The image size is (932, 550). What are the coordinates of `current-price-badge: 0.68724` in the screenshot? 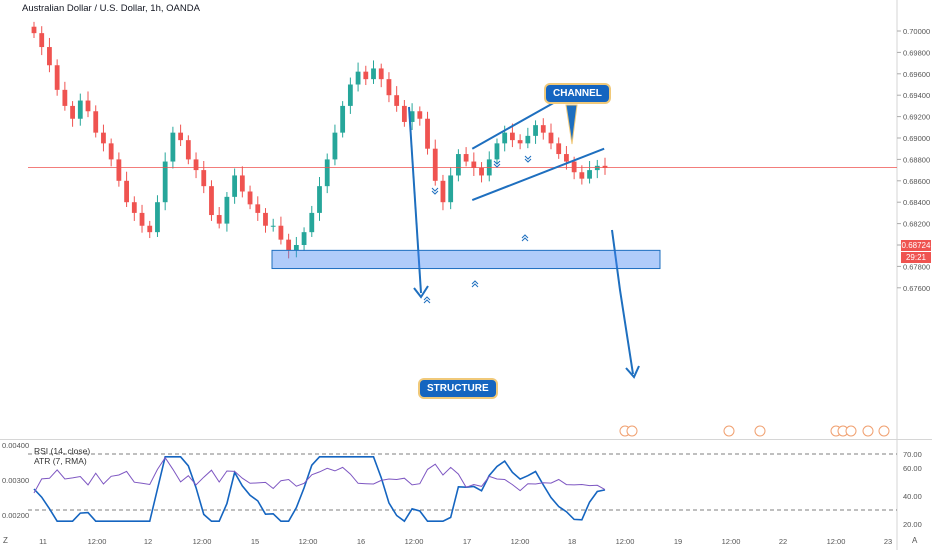 It's located at (916, 245).